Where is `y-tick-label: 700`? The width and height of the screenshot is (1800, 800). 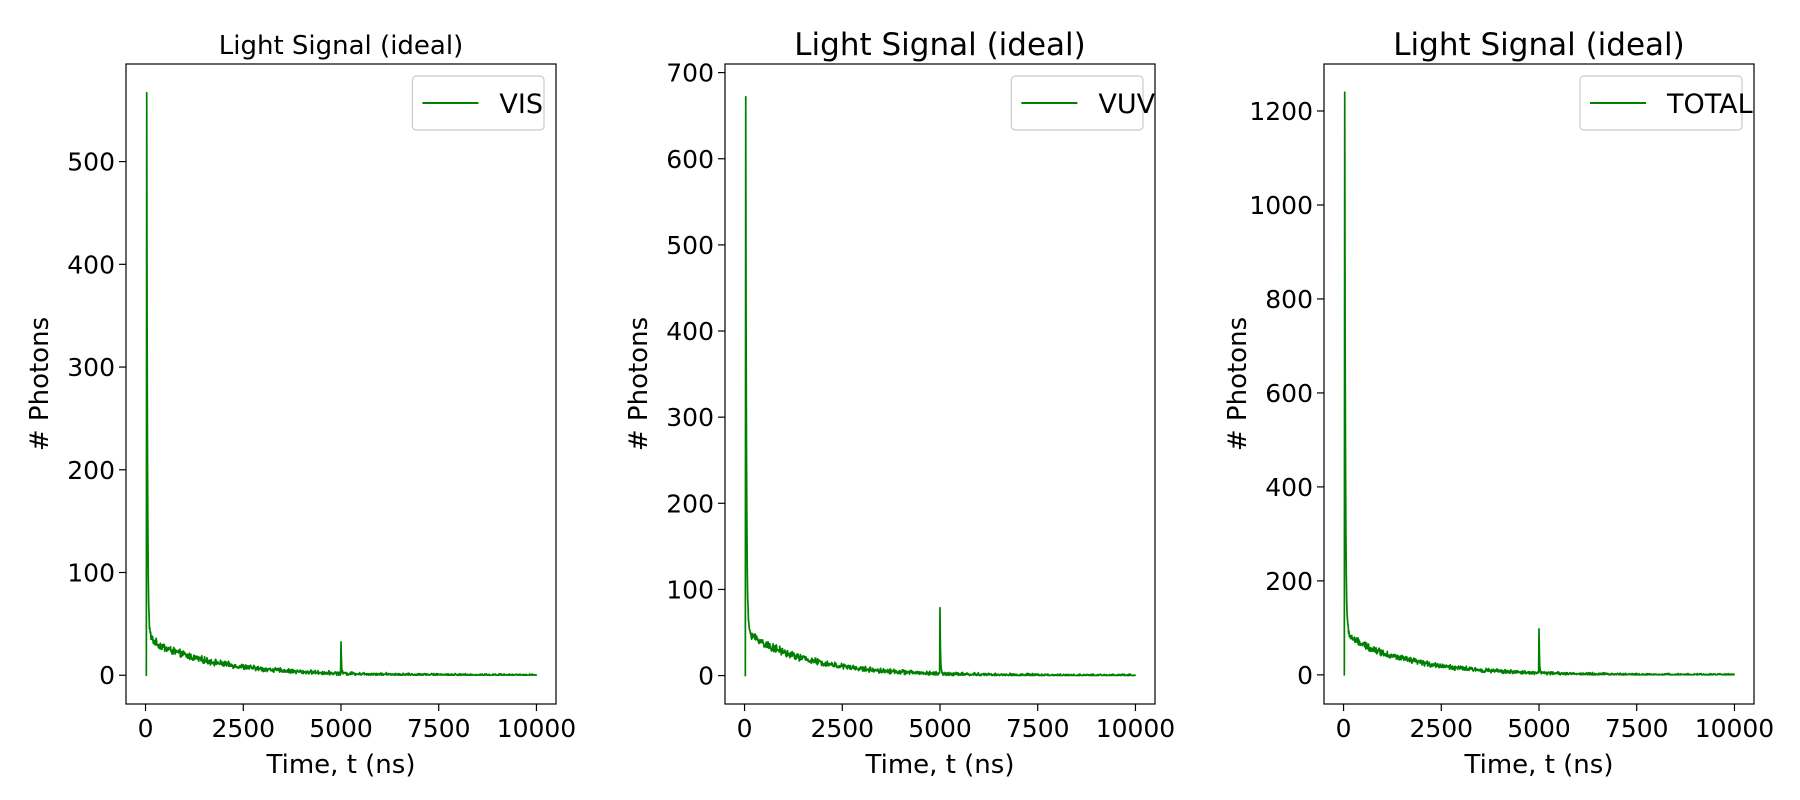 y-tick-label: 700 is located at coordinates (690, 73).